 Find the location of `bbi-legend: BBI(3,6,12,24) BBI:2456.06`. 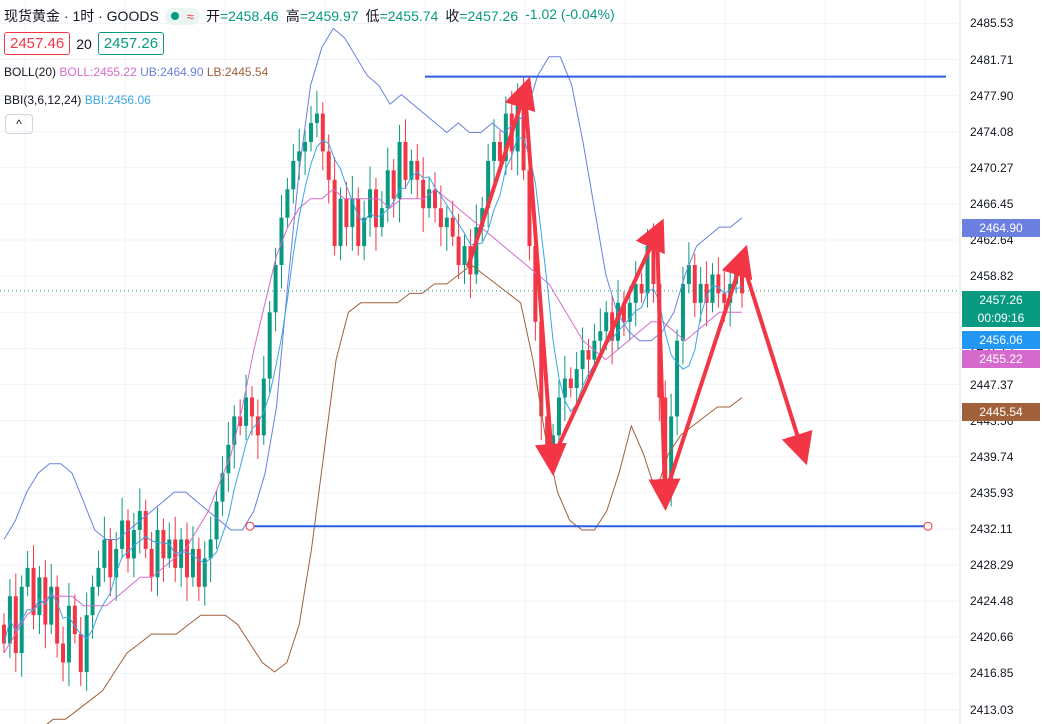

bbi-legend: BBI(3,6,12,24) BBI:2456.06 is located at coordinates (77, 100).